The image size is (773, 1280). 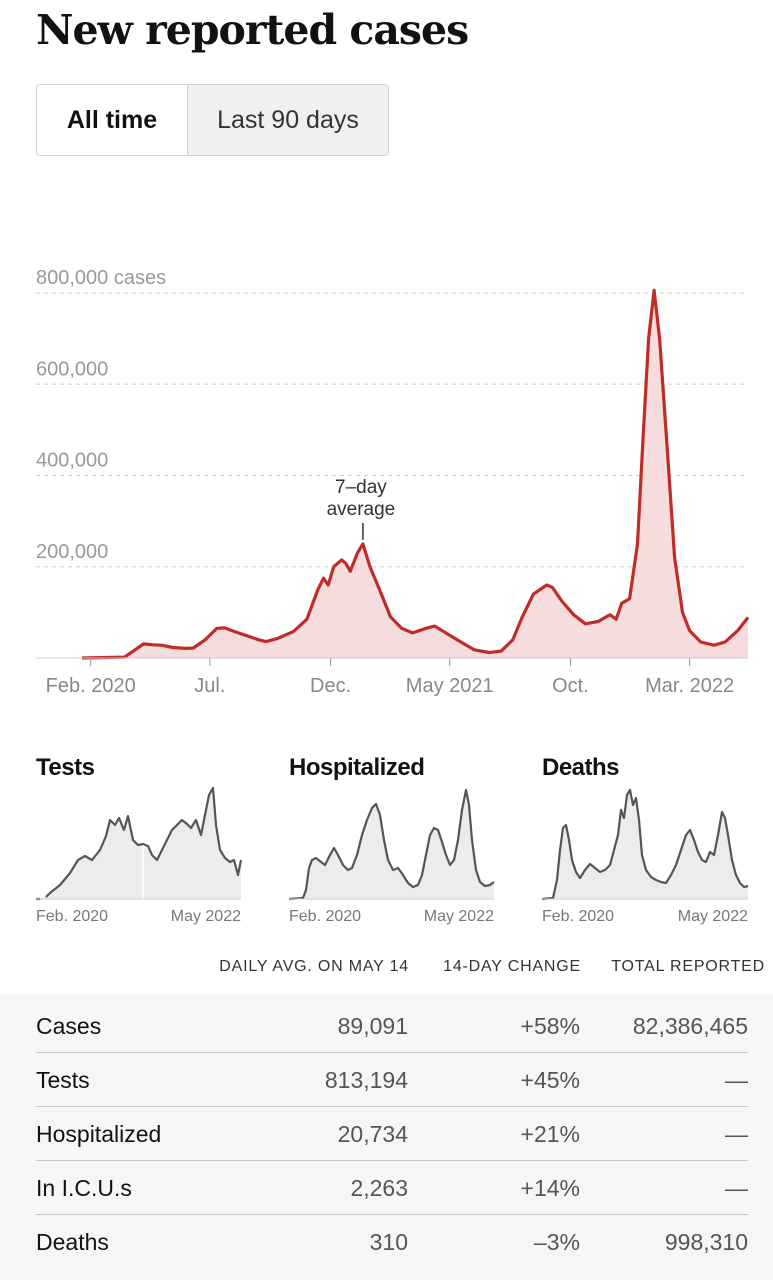 What do you see at coordinates (72, 1242) in the screenshot?
I see `row-label: Deaths` at bounding box center [72, 1242].